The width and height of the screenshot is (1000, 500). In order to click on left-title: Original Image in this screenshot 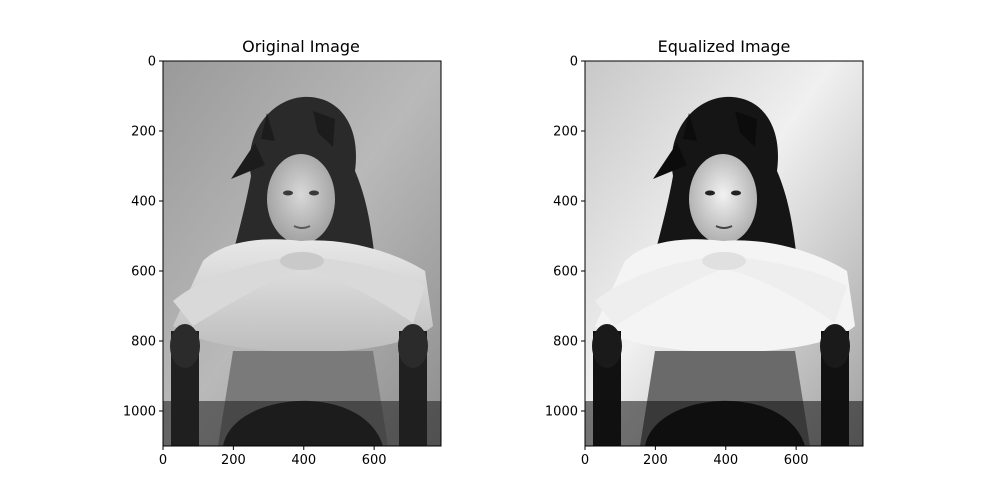, I will do `click(301, 46)`.